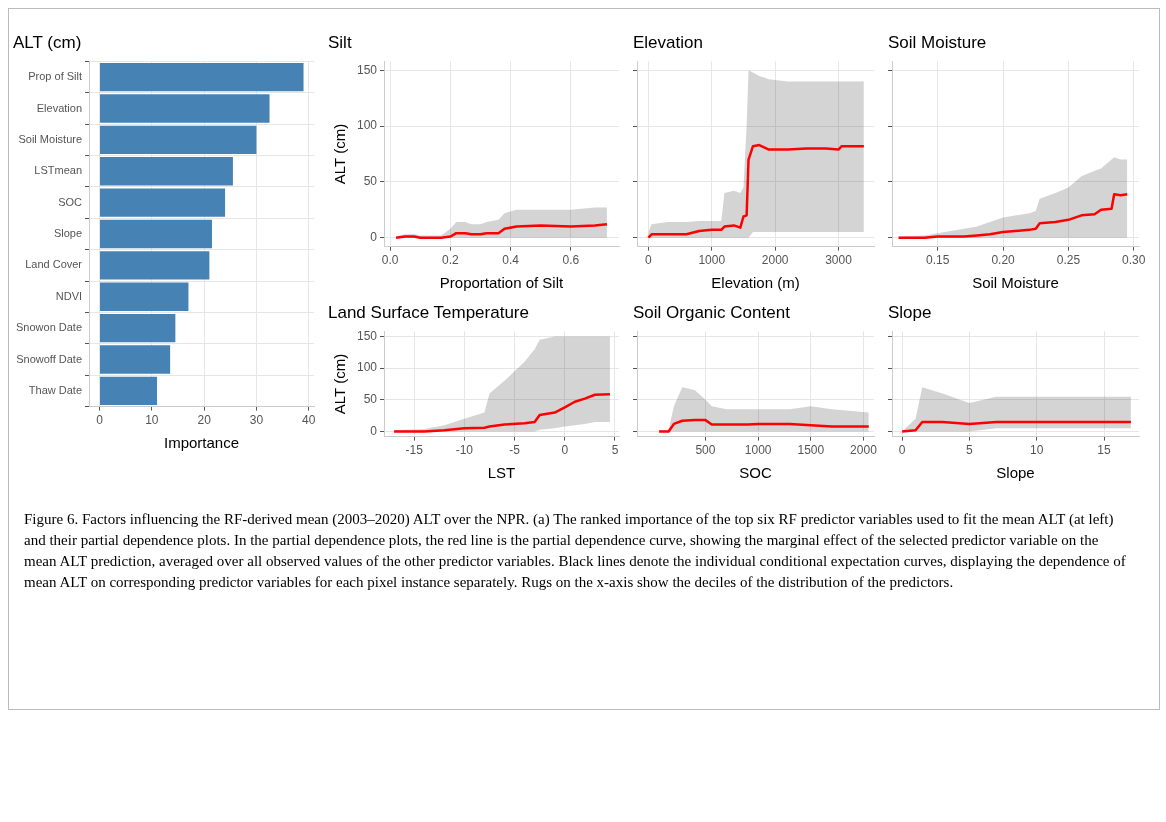 This screenshot has height=822, width=1166. I want to click on y-tick-label: Thaw Date, so click(55, 389).